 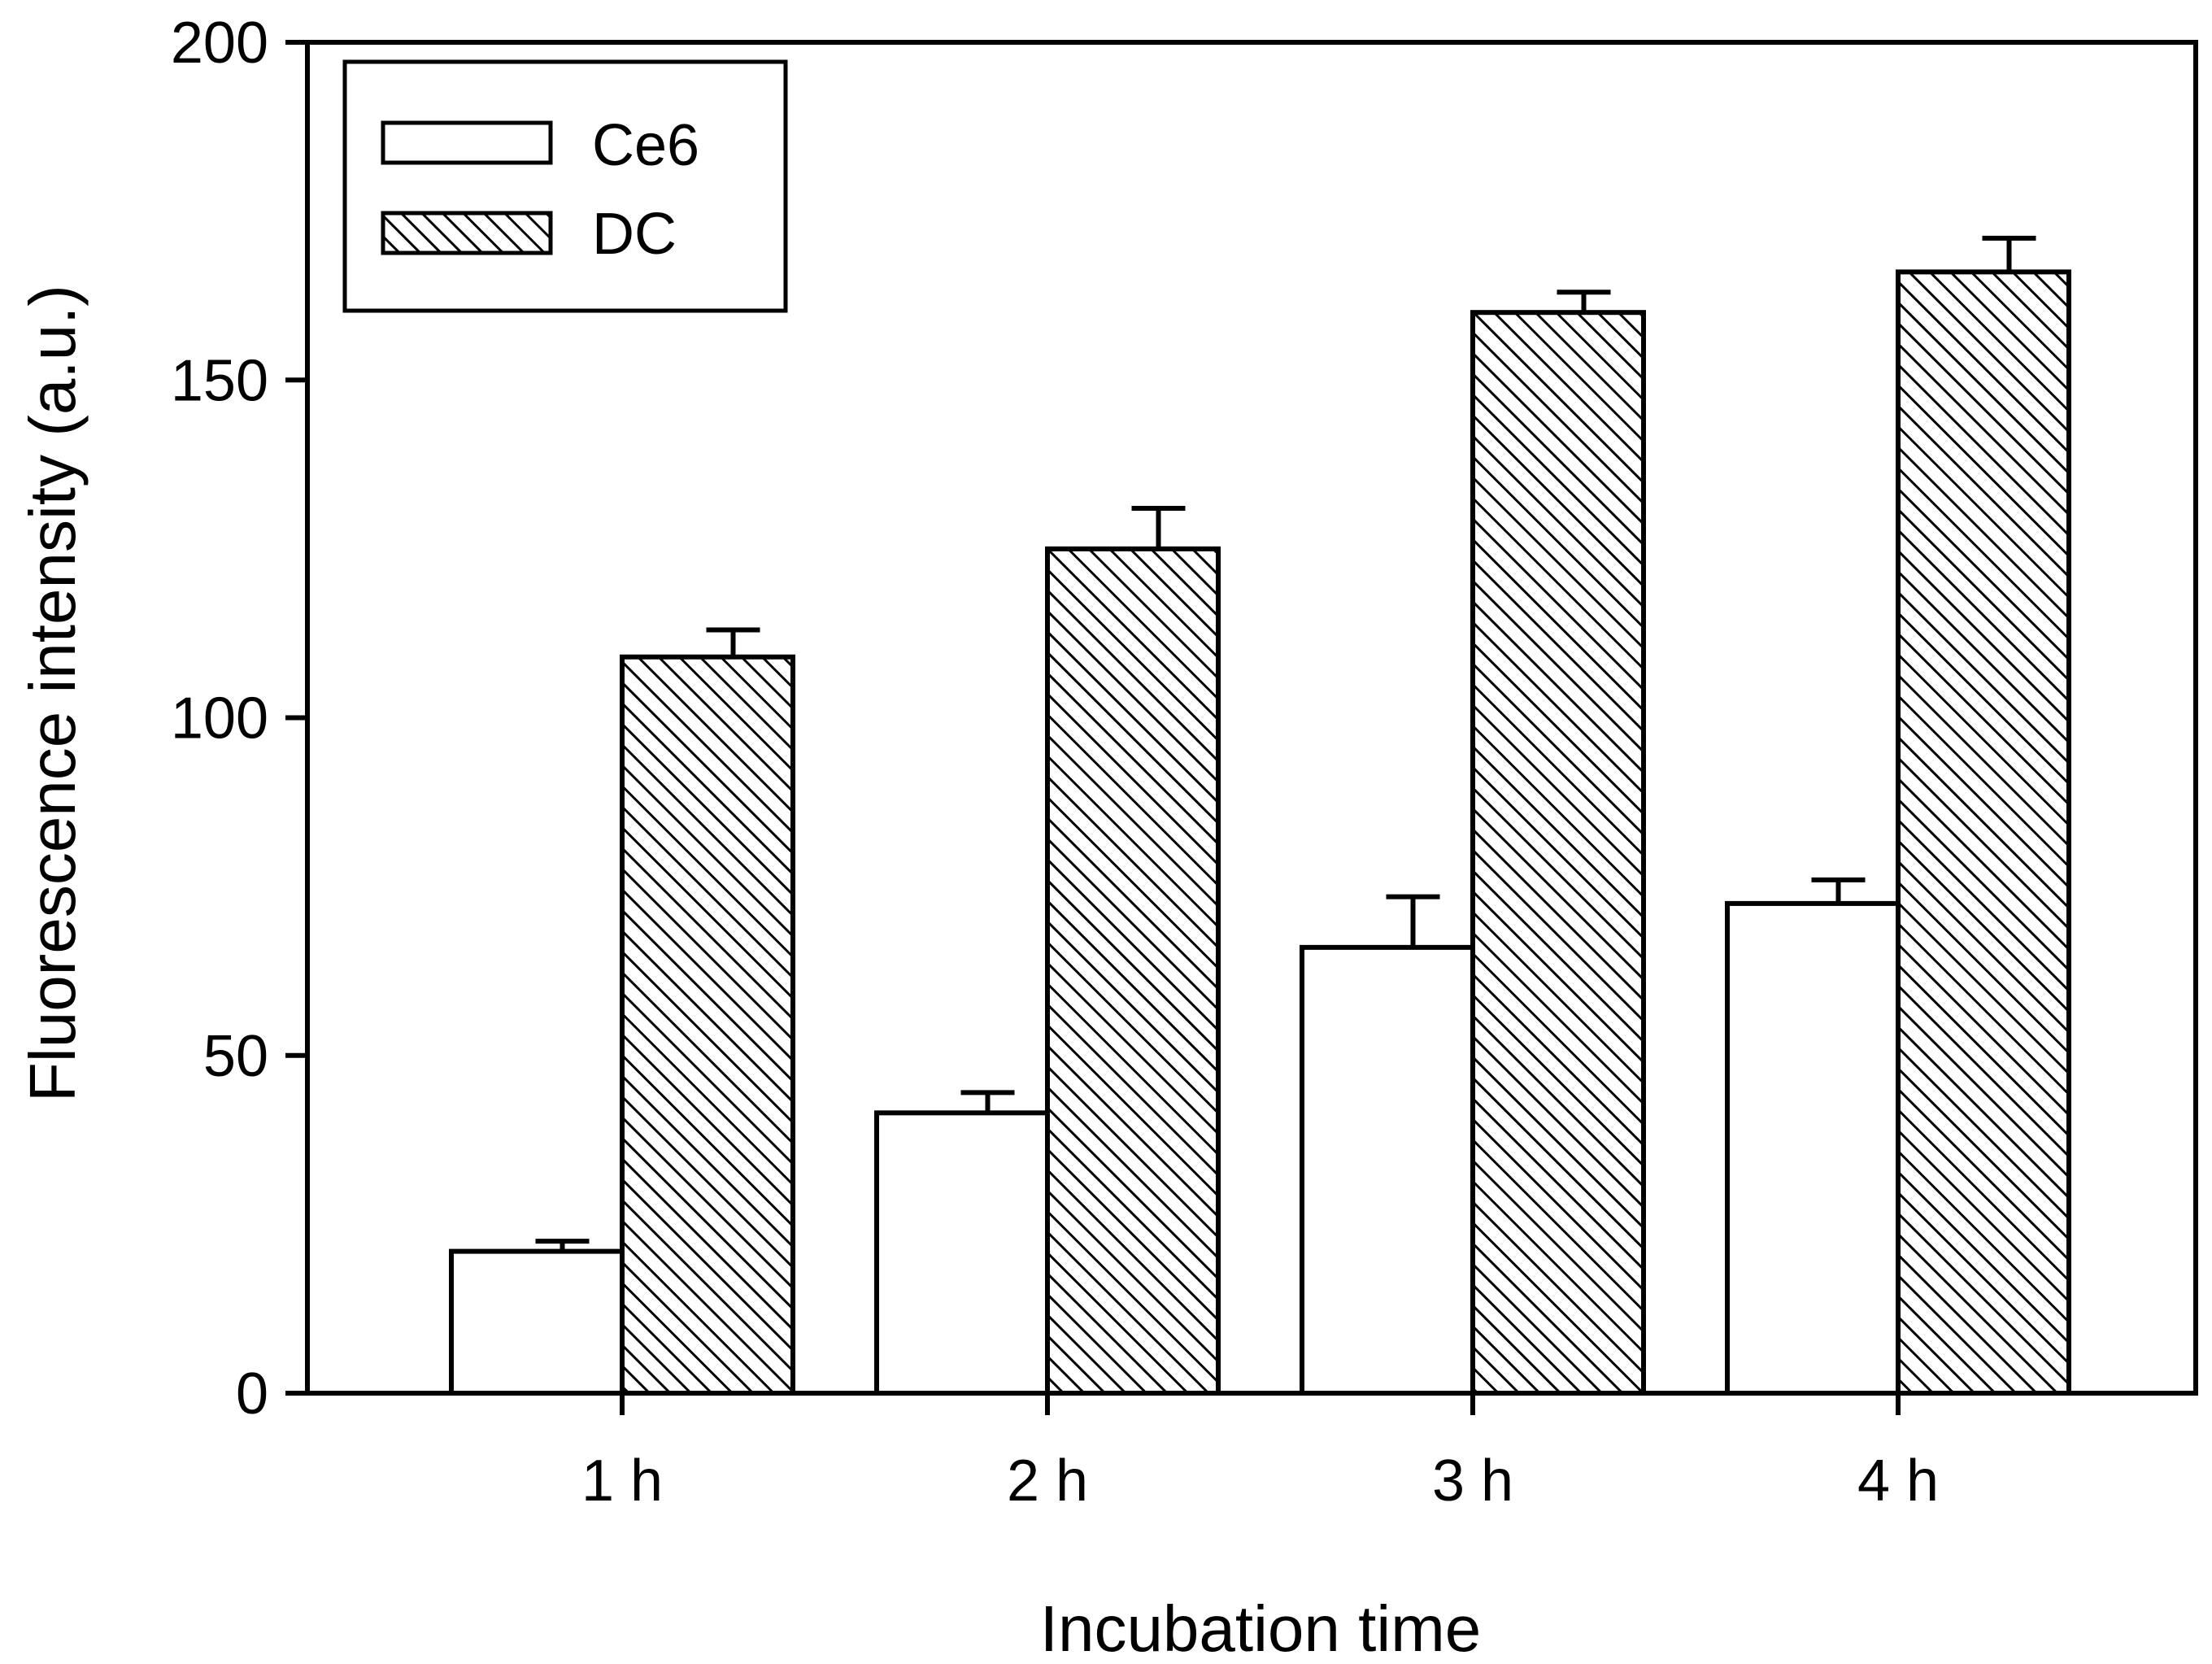 What do you see at coordinates (1133, 971) in the screenshot?
I see `bar-dc-2h` at bounding box center [1133, 971].